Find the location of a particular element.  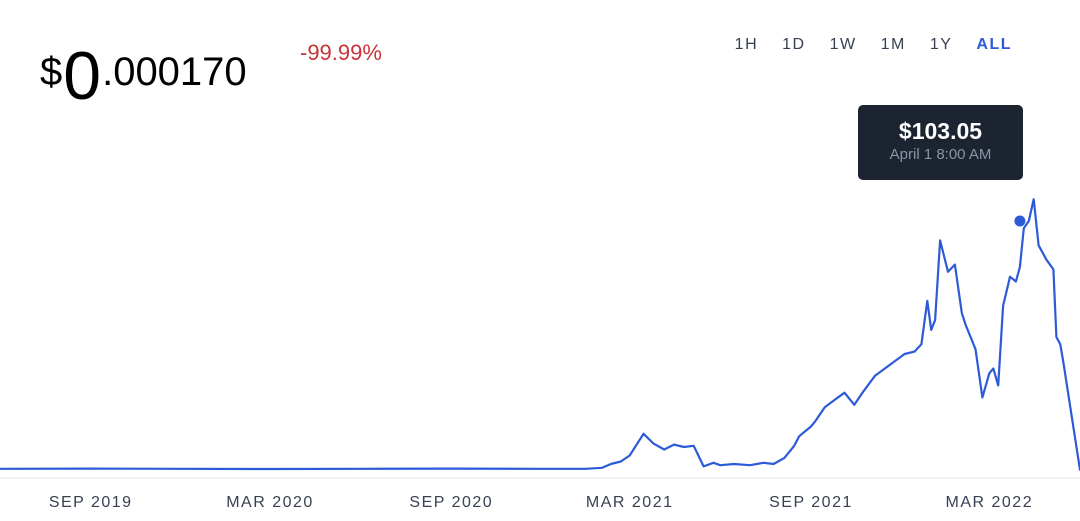

tooltip-value: $103.05 is located at coordinates (940, 131).